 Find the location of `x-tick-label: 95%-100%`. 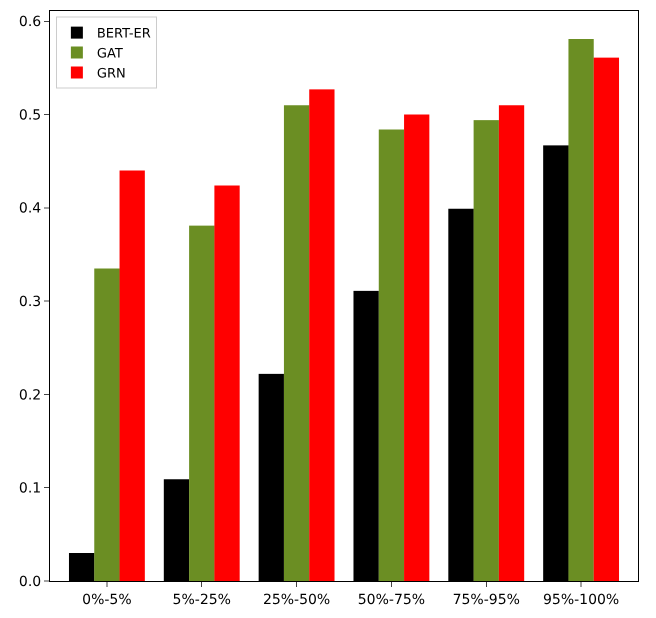

x-tick-label: 95%-100% is located at coordinates (581, 600).